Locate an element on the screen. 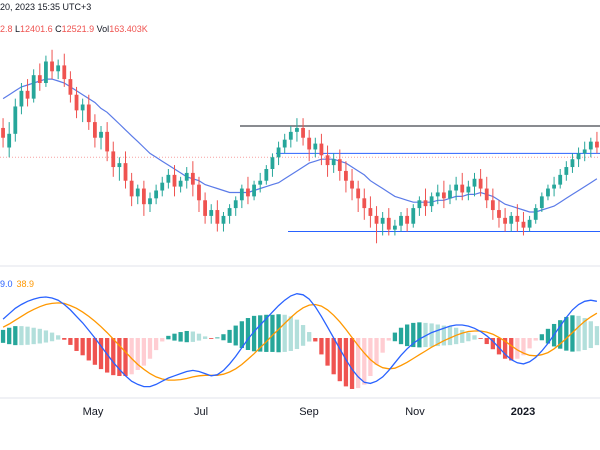 The width and height of the screenshot is (600, 450). x-tick-label-2023: 2023 is located at coordinates (523, 412).